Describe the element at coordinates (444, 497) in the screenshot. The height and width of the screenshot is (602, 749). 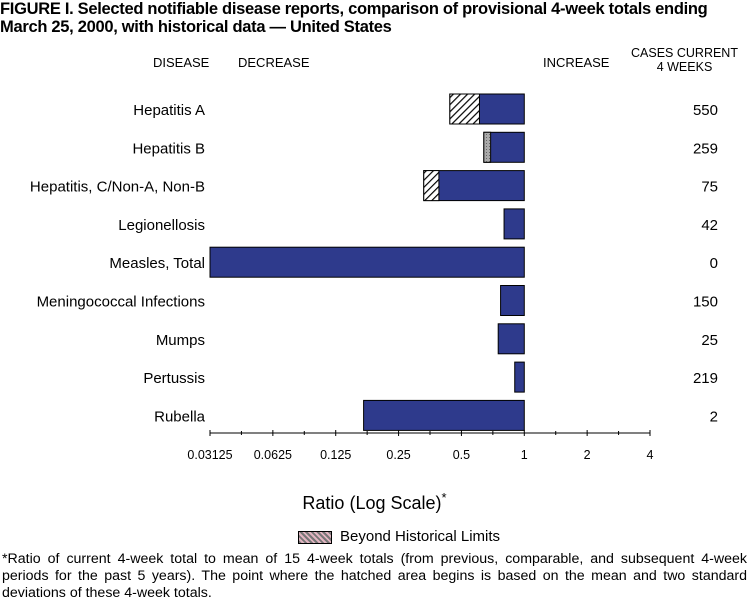
I see `x-axis-label-mark: *` at that location.